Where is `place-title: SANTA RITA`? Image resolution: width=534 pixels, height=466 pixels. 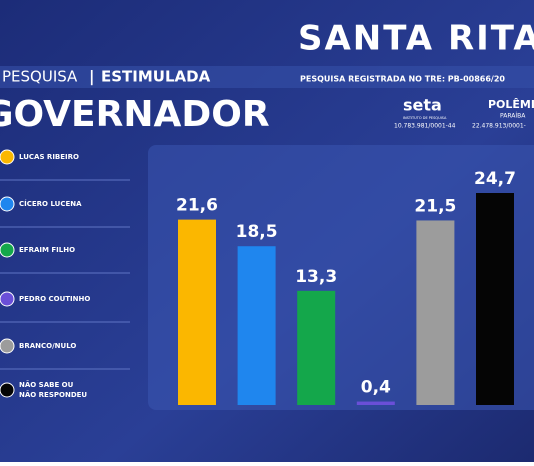
place-title: SANTA RITA is located at coordinates (416, 39).